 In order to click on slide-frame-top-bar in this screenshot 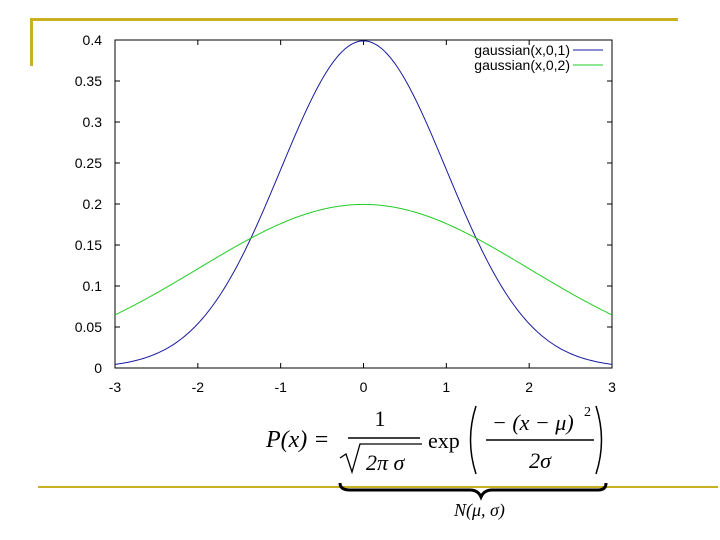, I will do `click(354, 19)`.